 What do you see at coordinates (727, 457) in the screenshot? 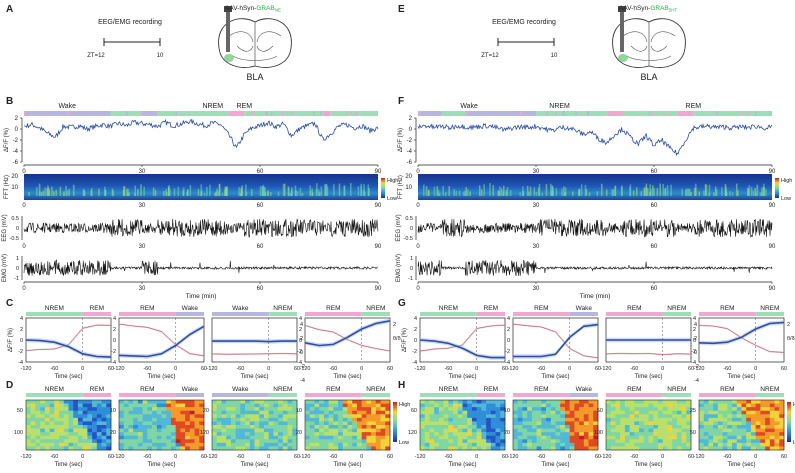
I see `right-heatmap-xtick-label: -60` at bounding box center [727, 457].